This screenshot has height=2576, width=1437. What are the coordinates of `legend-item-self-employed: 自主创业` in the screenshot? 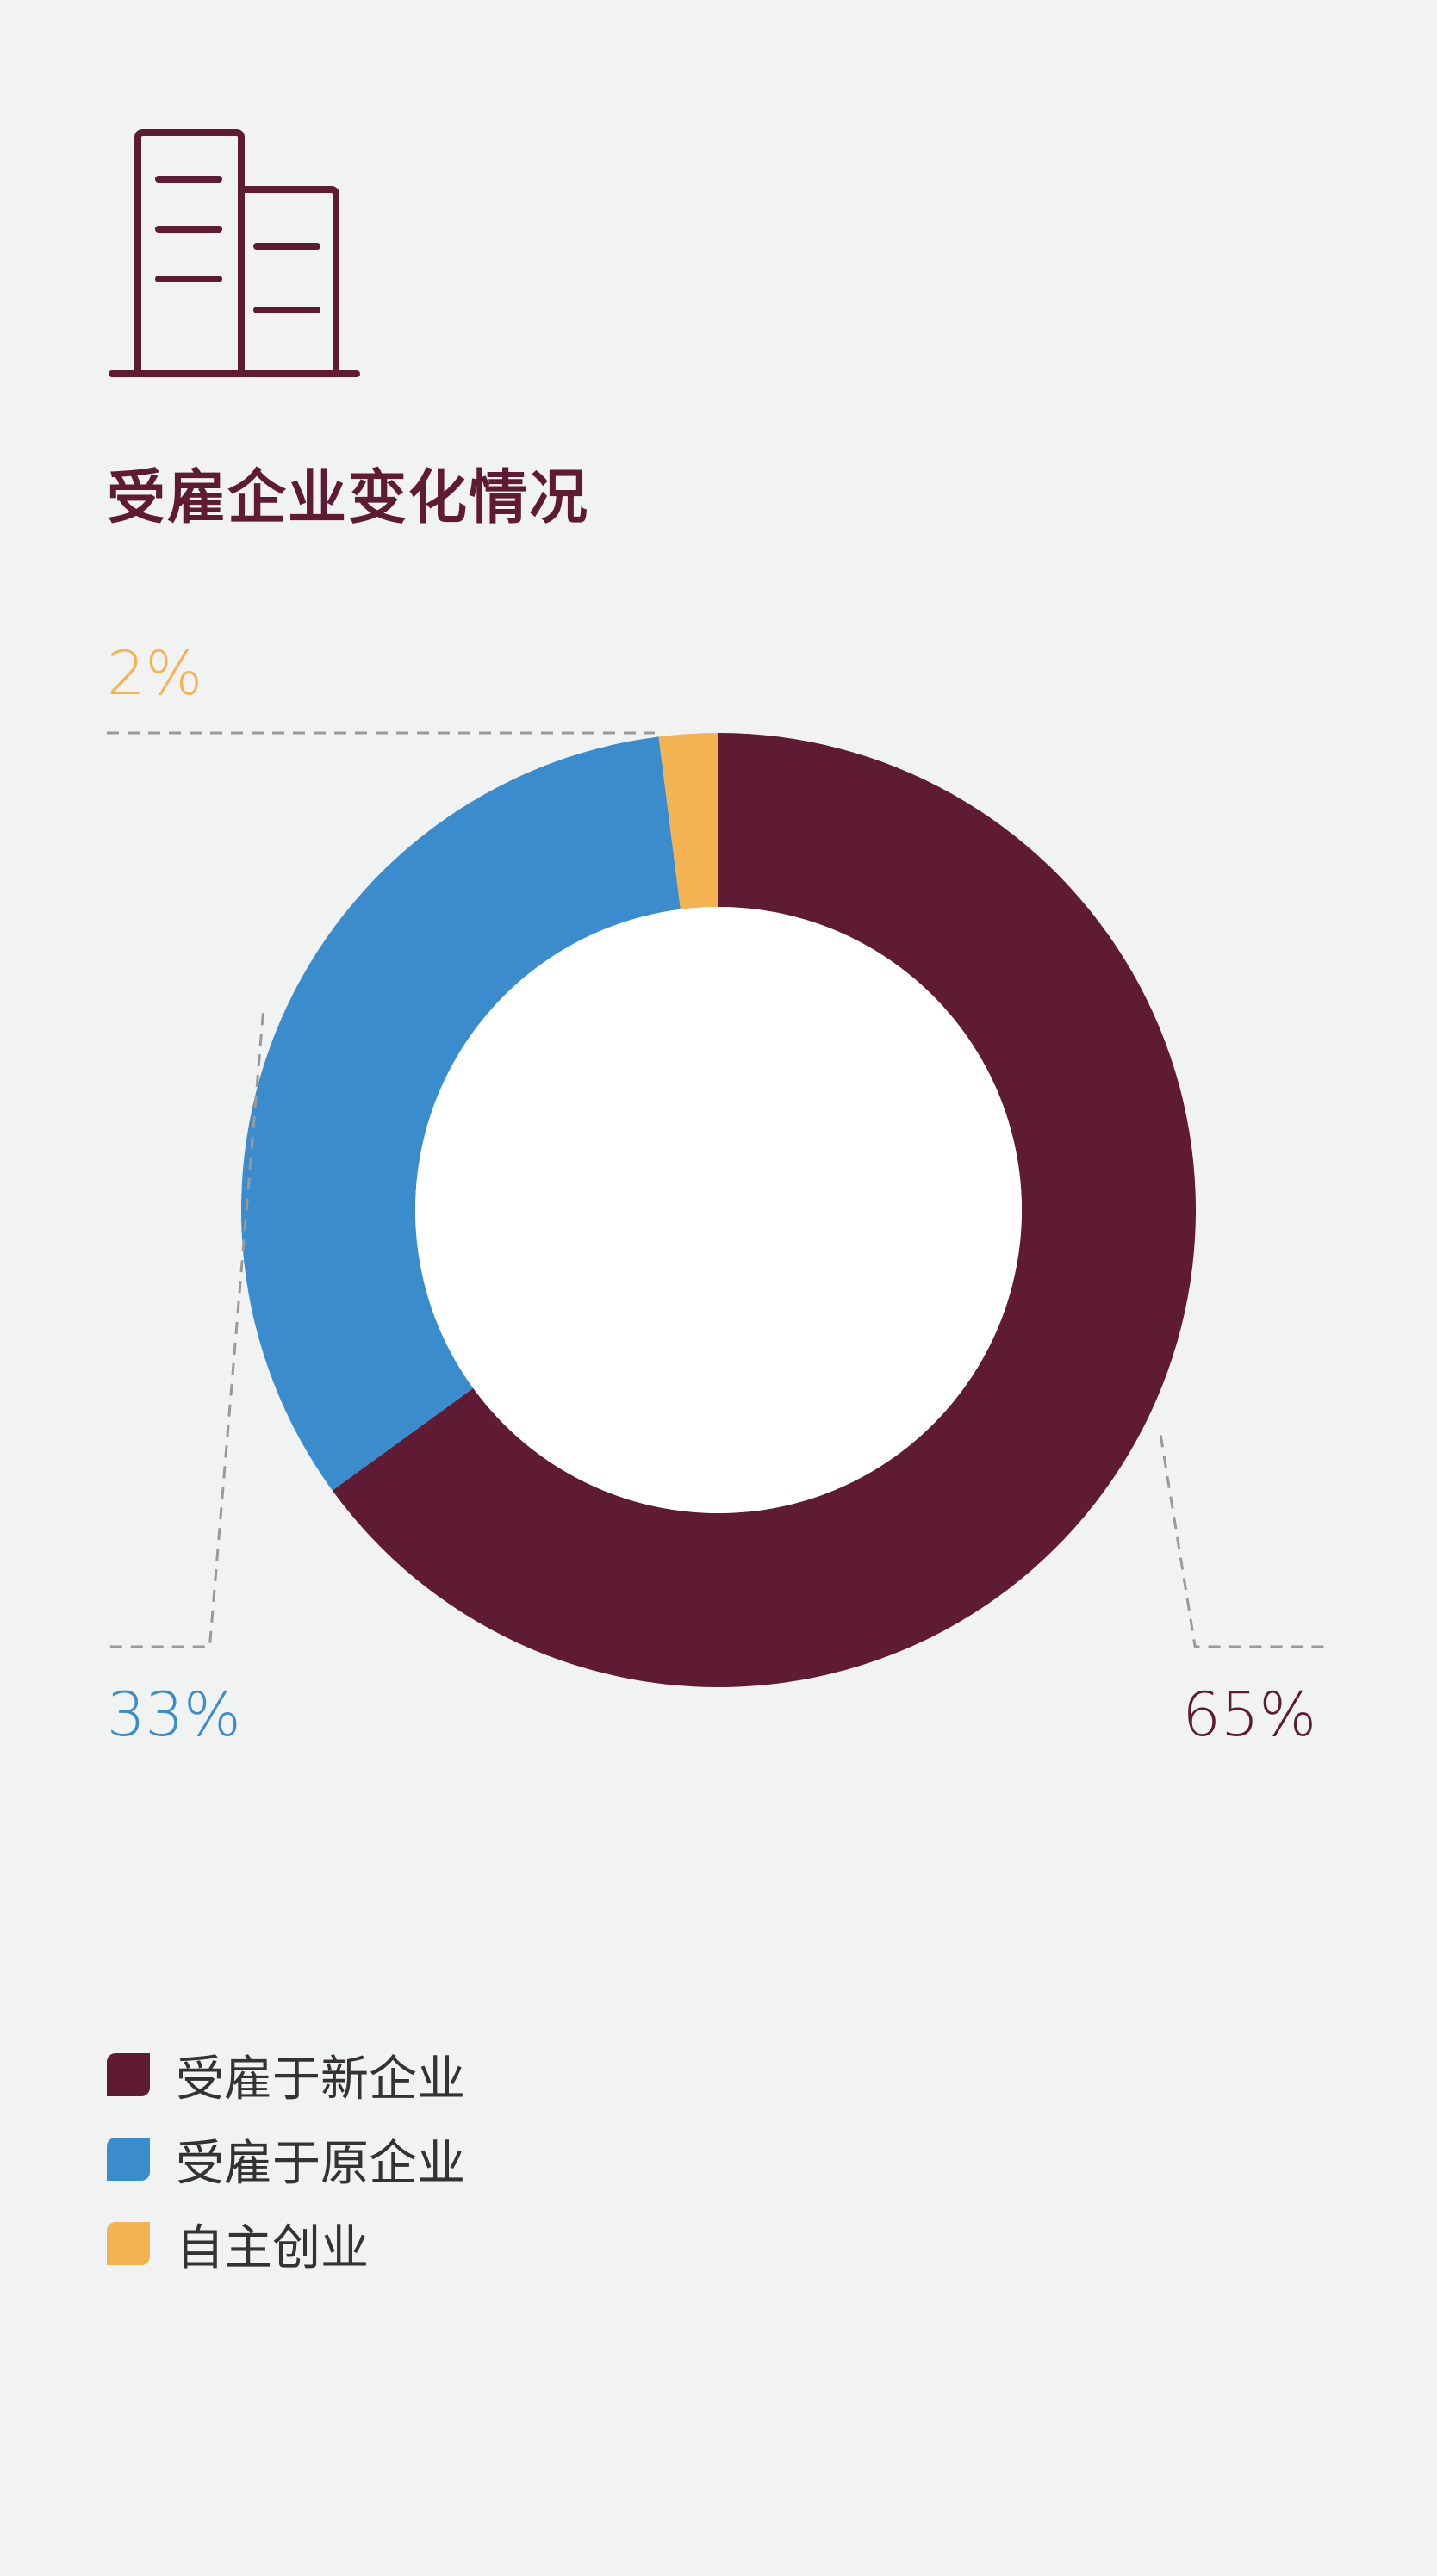 It's located at (286, 2243).